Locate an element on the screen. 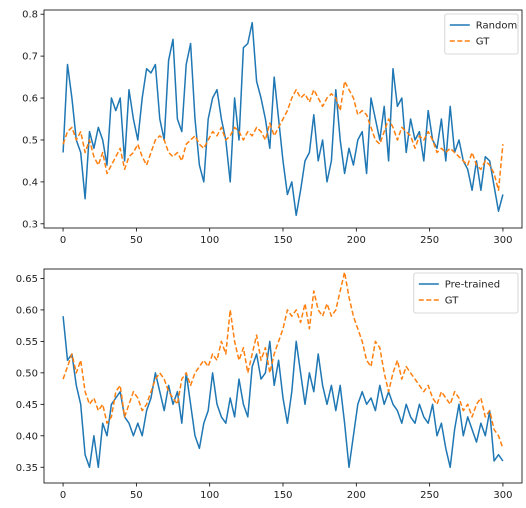 The height and width of the screenshot is (508, 526). y-tick-label: 0.55 is located at coordinates (27, 342).